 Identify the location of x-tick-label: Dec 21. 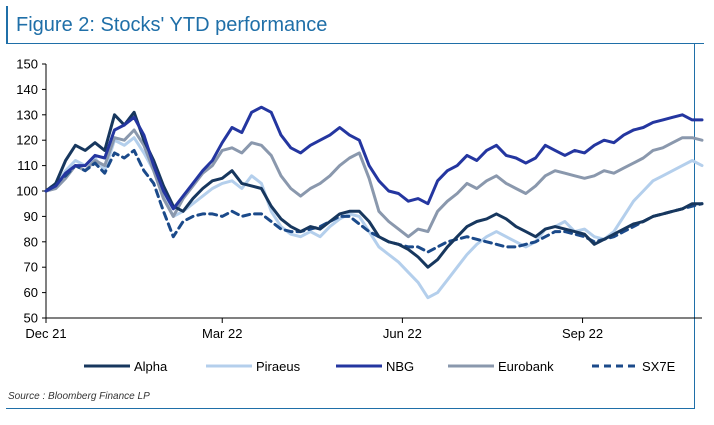
(45, 333).